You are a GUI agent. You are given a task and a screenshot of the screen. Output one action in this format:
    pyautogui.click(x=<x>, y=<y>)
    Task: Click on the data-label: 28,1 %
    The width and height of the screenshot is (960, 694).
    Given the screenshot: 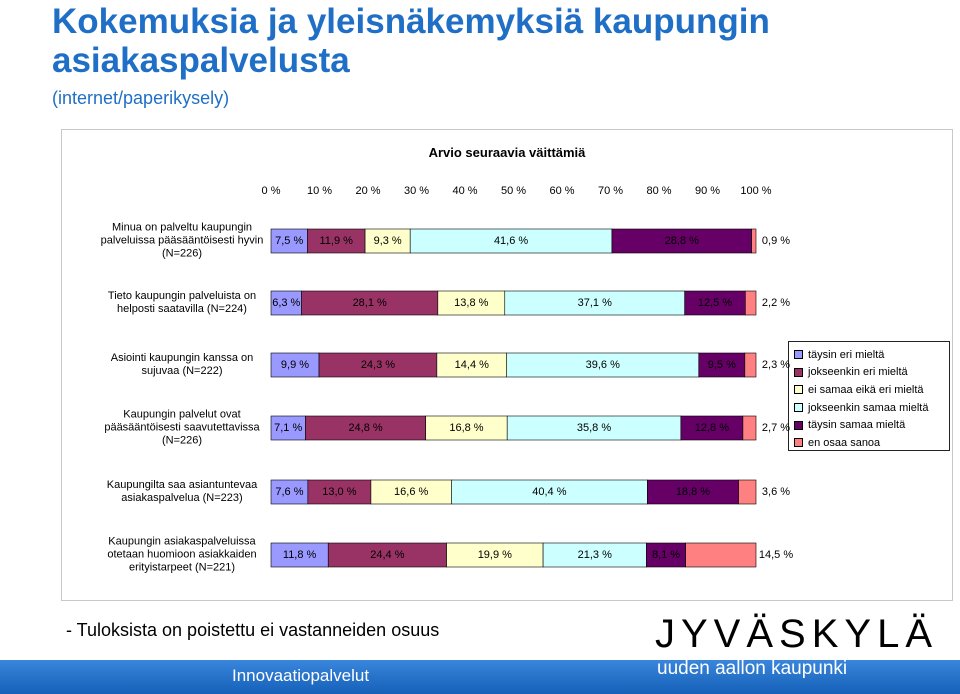 What is the action you would take?
    pyautogui.click(x=369, y=303)
    